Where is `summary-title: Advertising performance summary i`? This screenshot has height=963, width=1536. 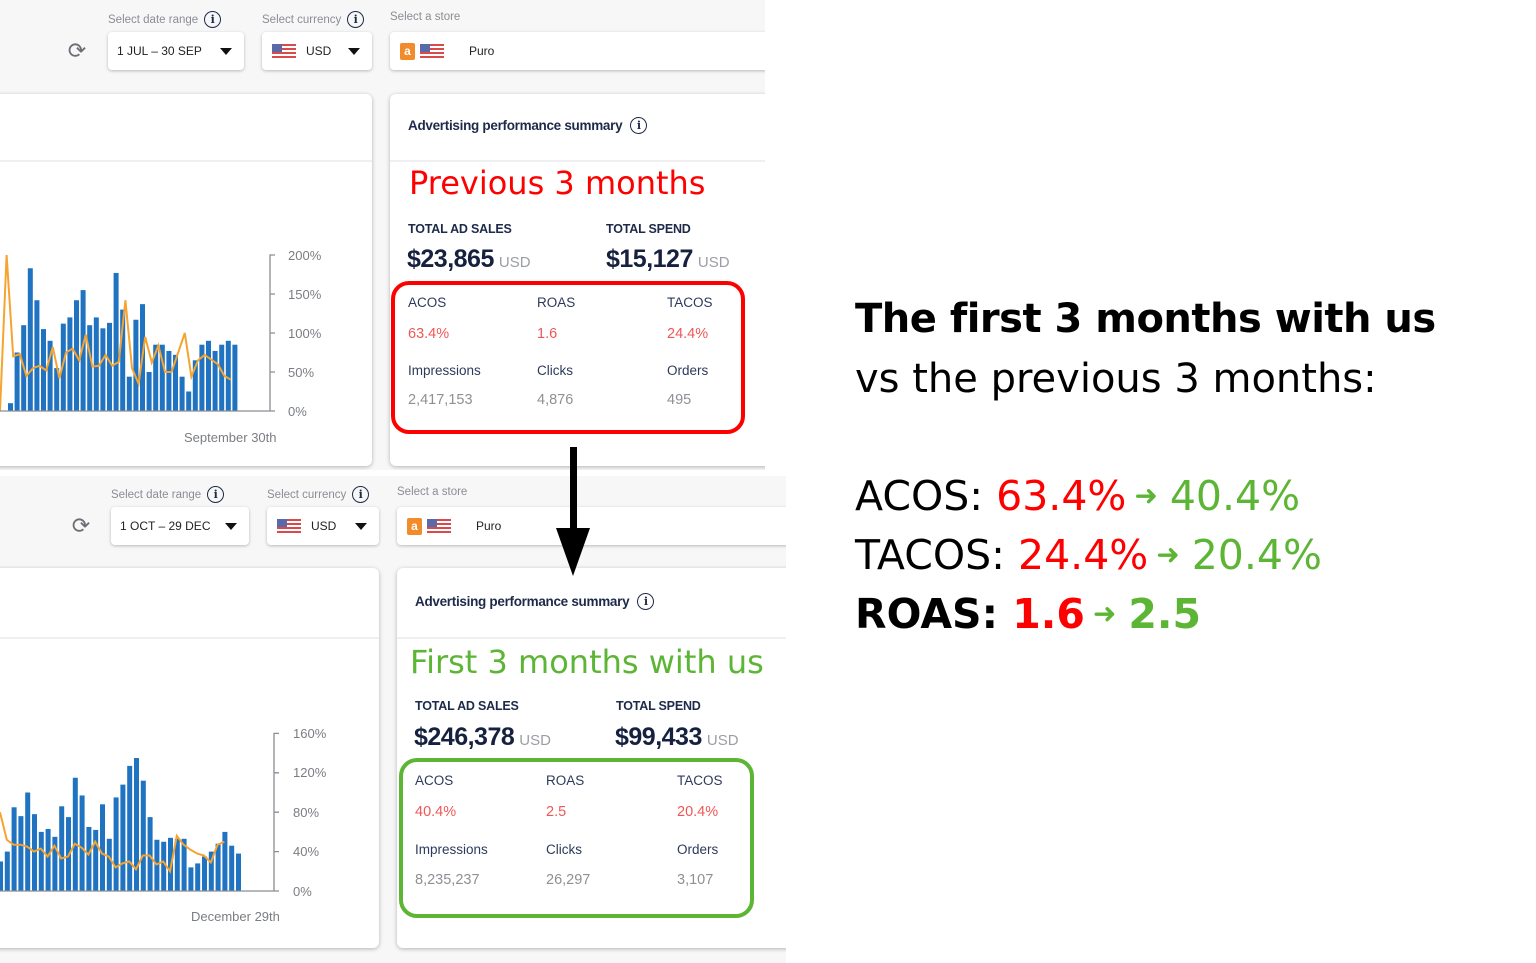 summary-title: Advertising performance summary i is located at coordinates (535, 601).